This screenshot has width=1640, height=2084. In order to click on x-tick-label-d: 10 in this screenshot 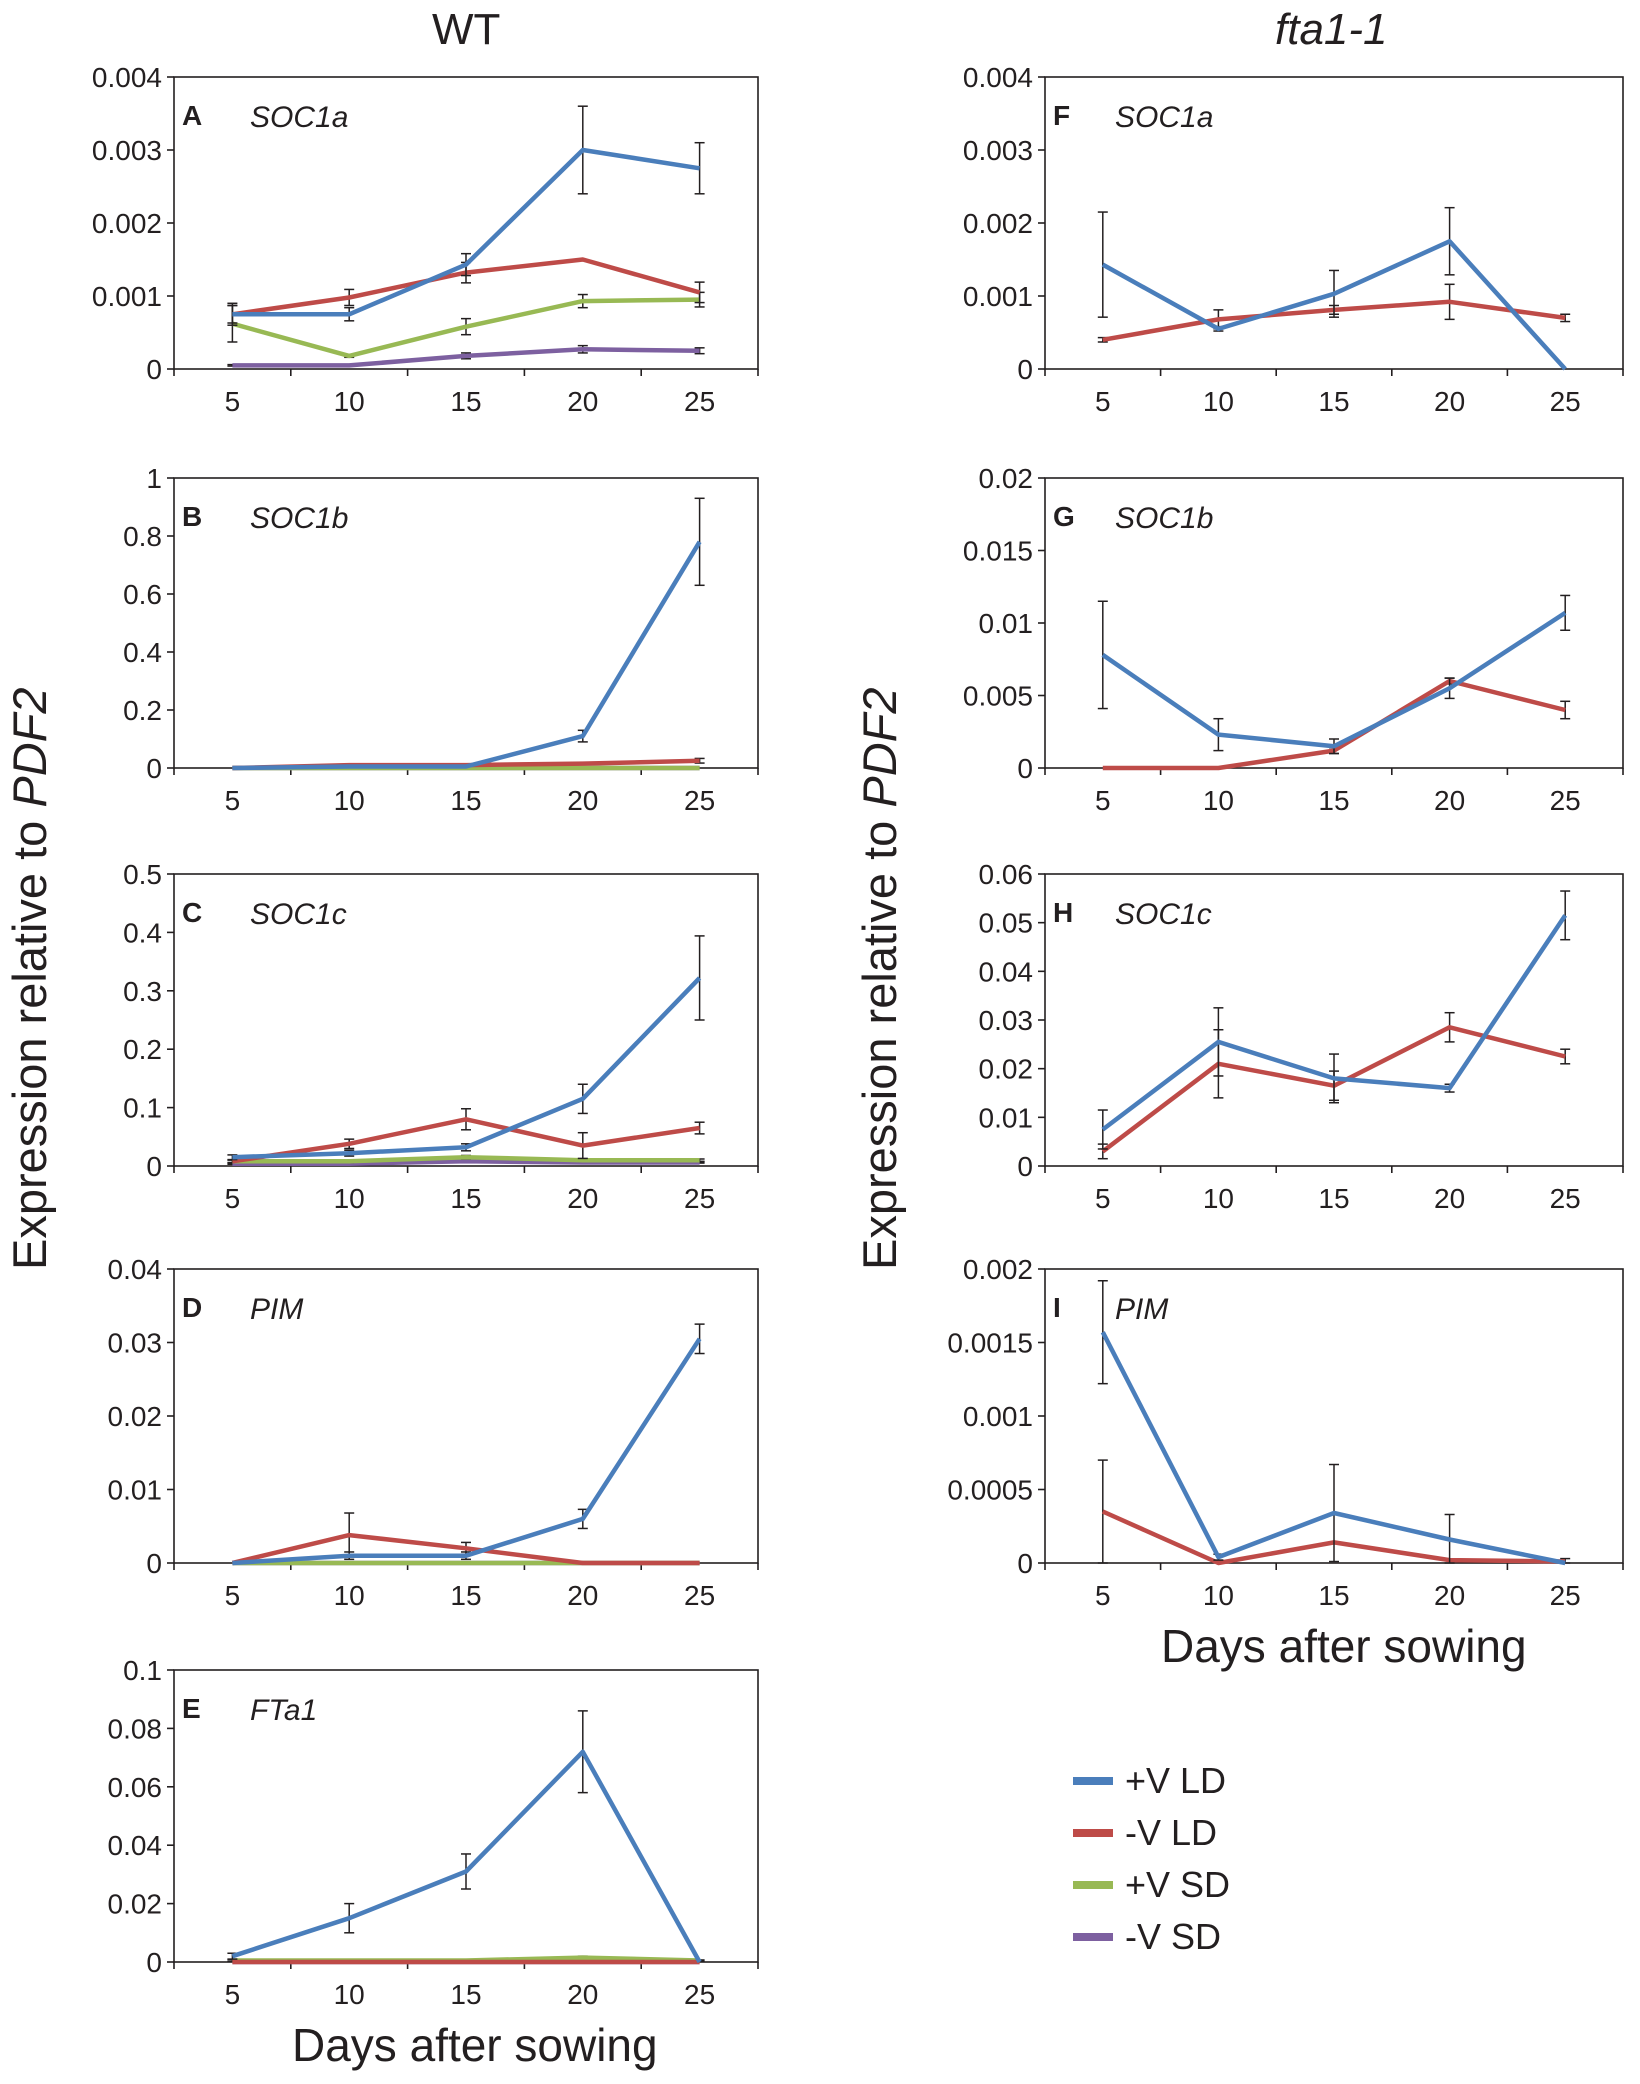, I will do `click(349, 1595)`.